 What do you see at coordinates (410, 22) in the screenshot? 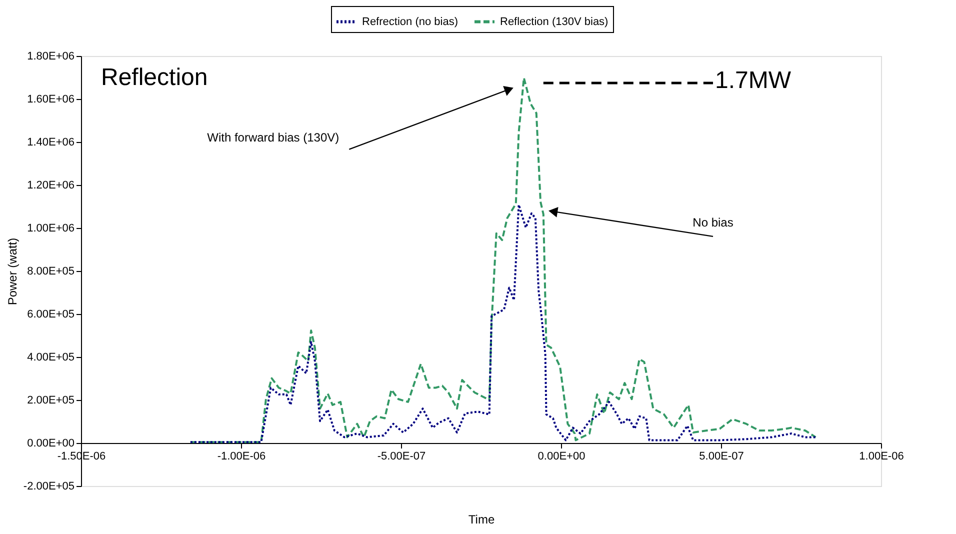
I see `legend-label: Refrection (no bias)` at bounding box center [410, 22].